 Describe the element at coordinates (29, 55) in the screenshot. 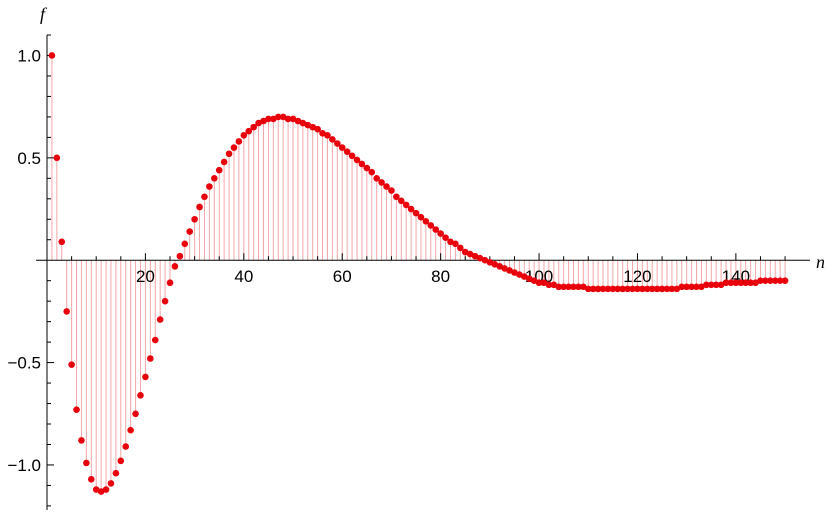

I see `y-tick-label: 1.0` at that location.